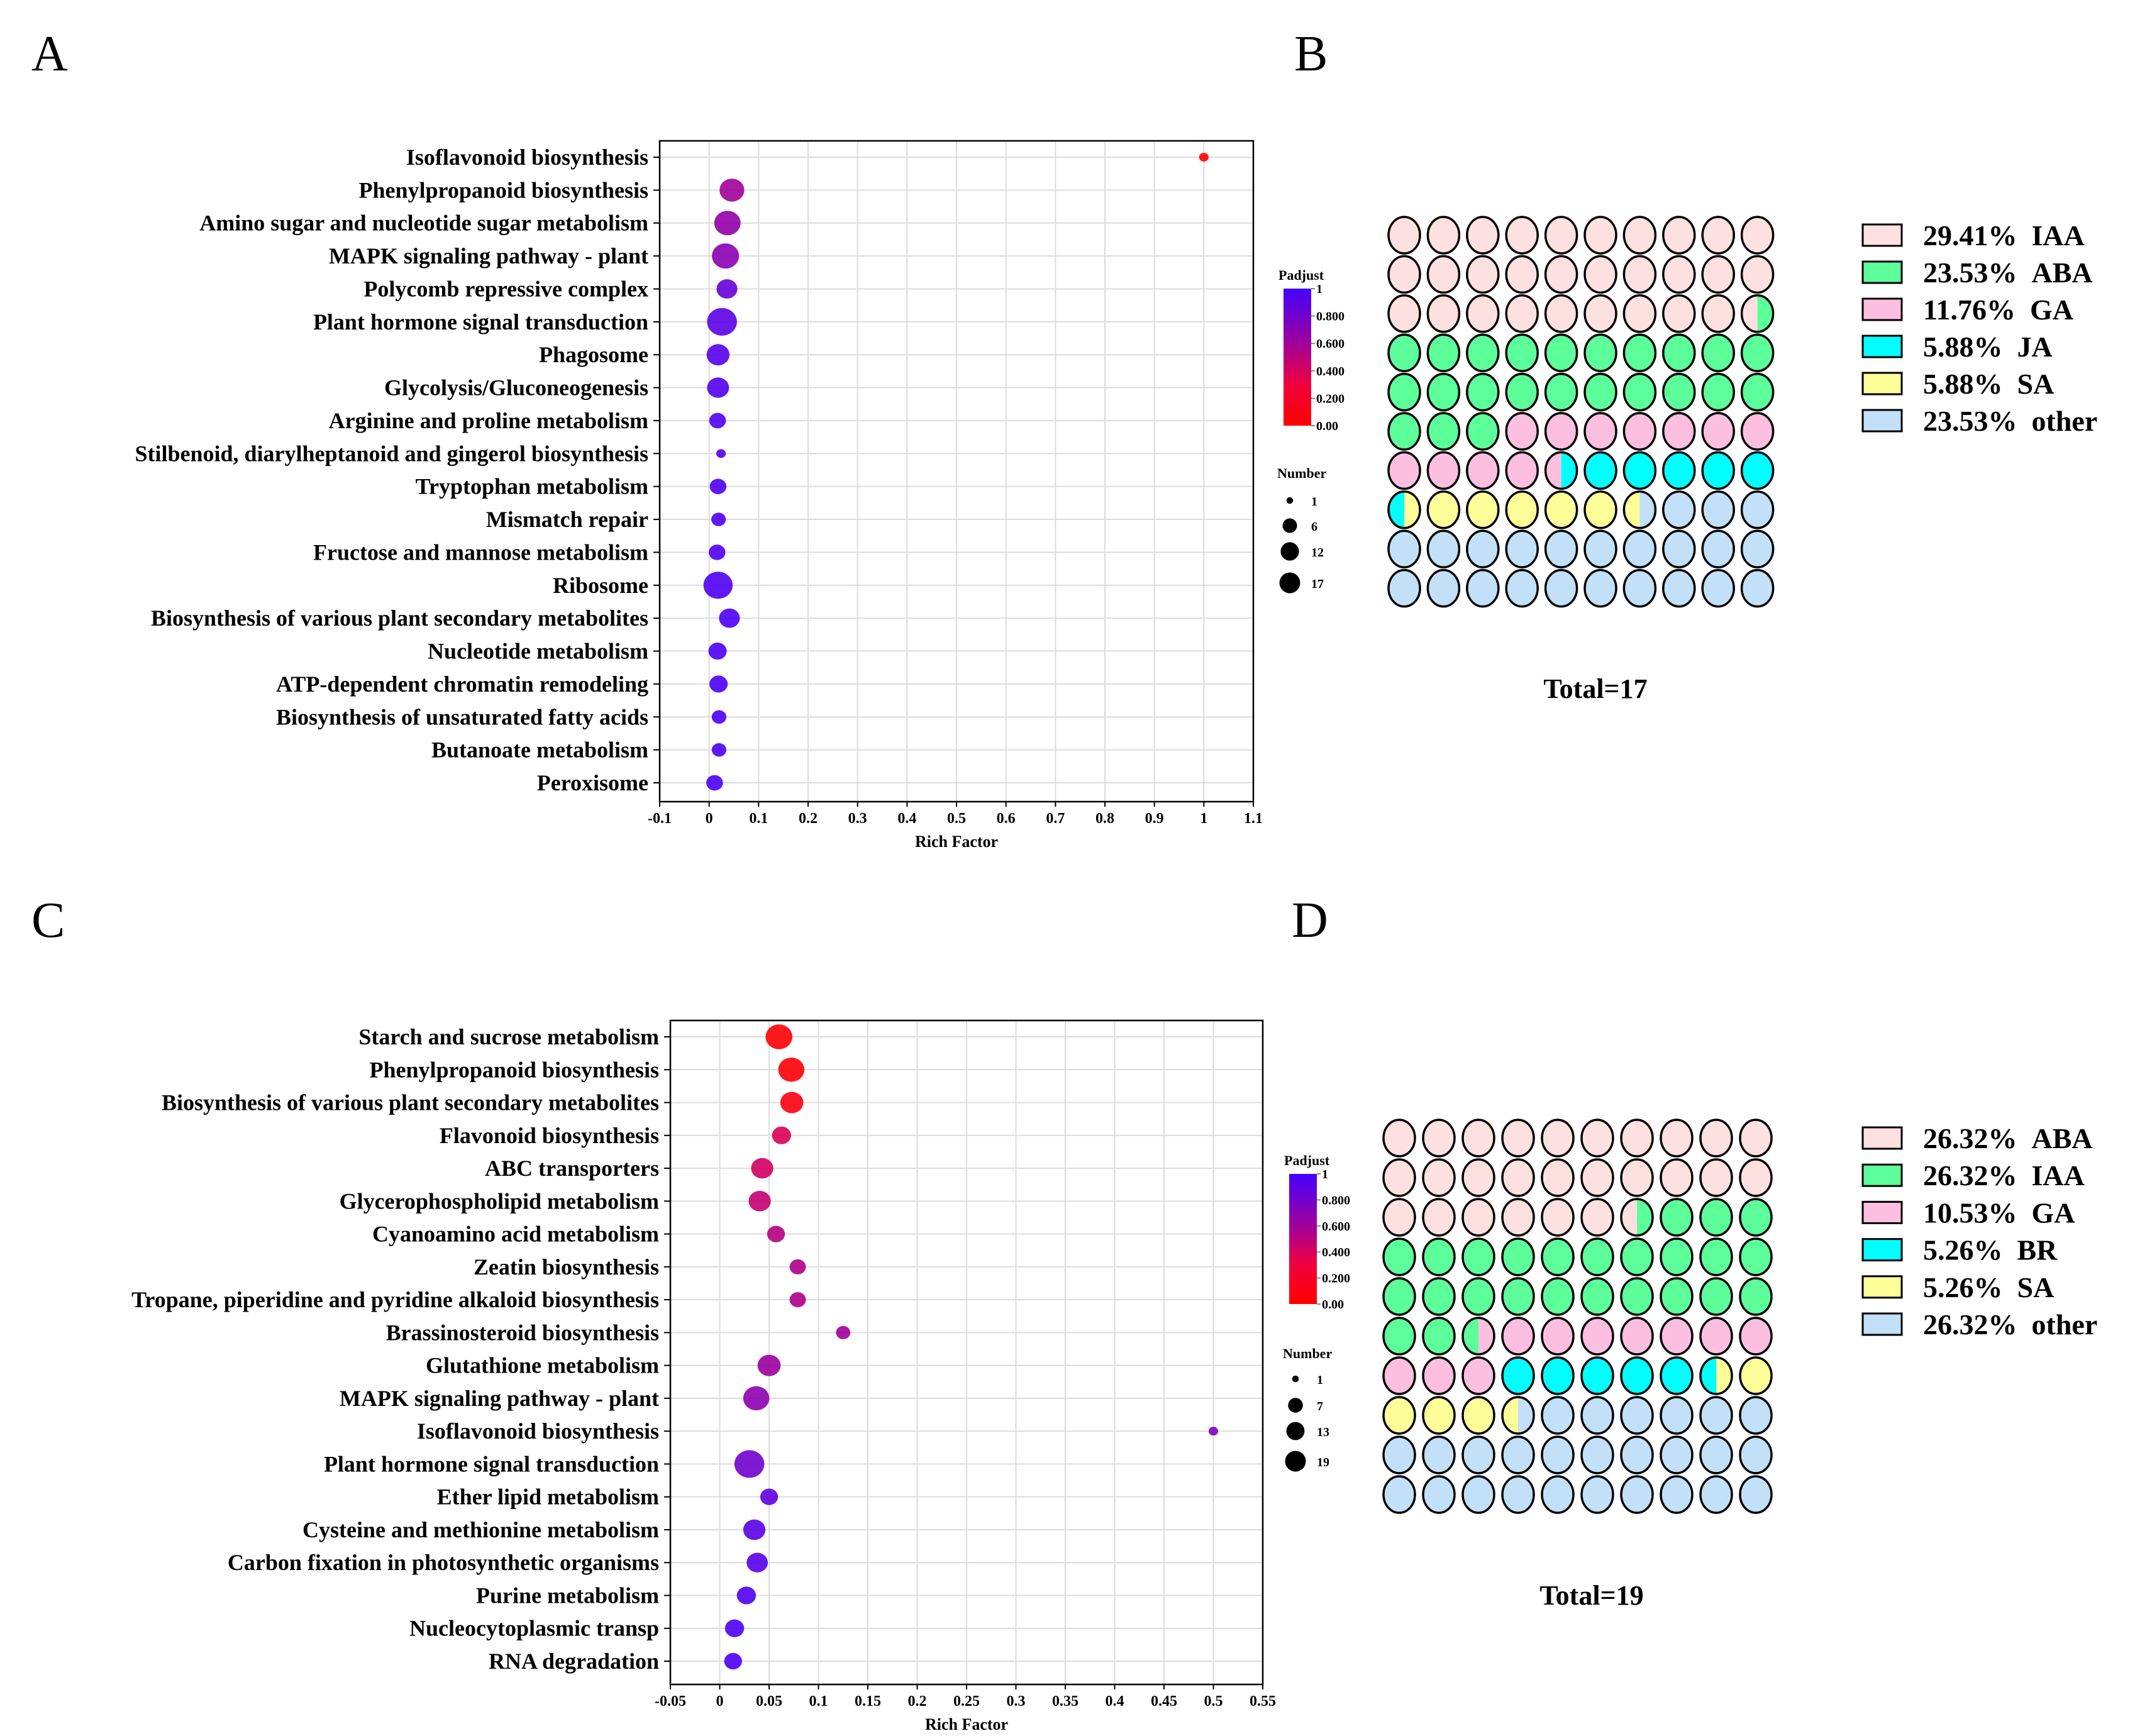 Image resolution: width=2135 pixels, height=1736 pixels. Describe the element at coordinates (515, 1234) in the screenshot. I see `pathway-label: Cyanoamino acid metabolism` at that location.